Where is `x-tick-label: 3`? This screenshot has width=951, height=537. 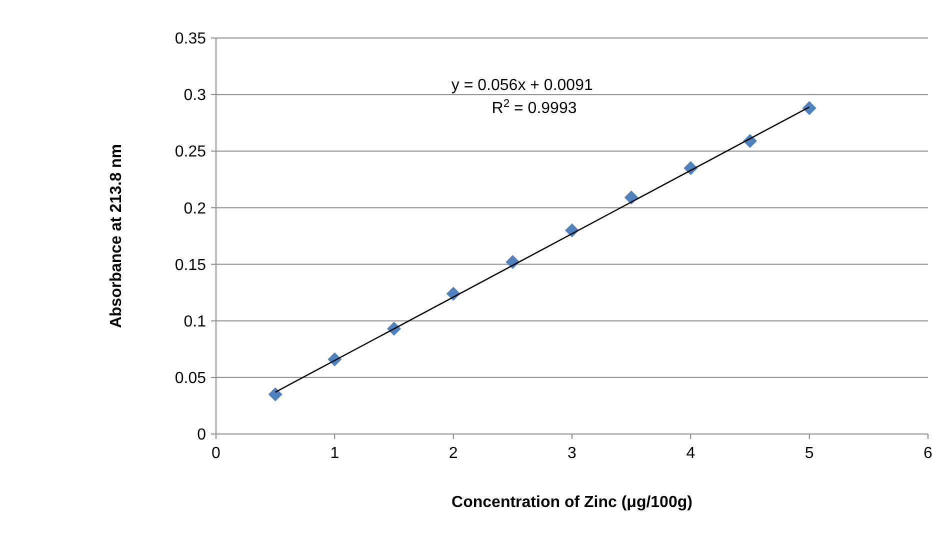
x-tick-label: 3 is located at coordinates (572, 453).